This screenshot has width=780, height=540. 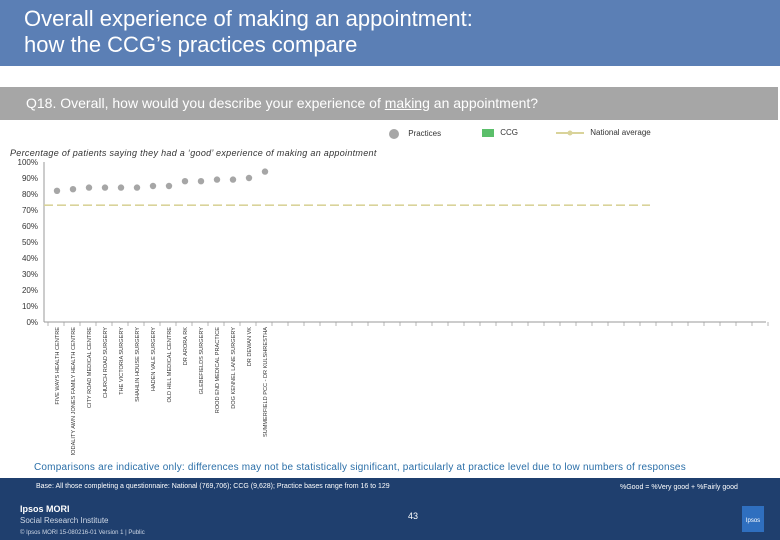 I want to click on legend-national-label: National average, so click(x=620, y=133).